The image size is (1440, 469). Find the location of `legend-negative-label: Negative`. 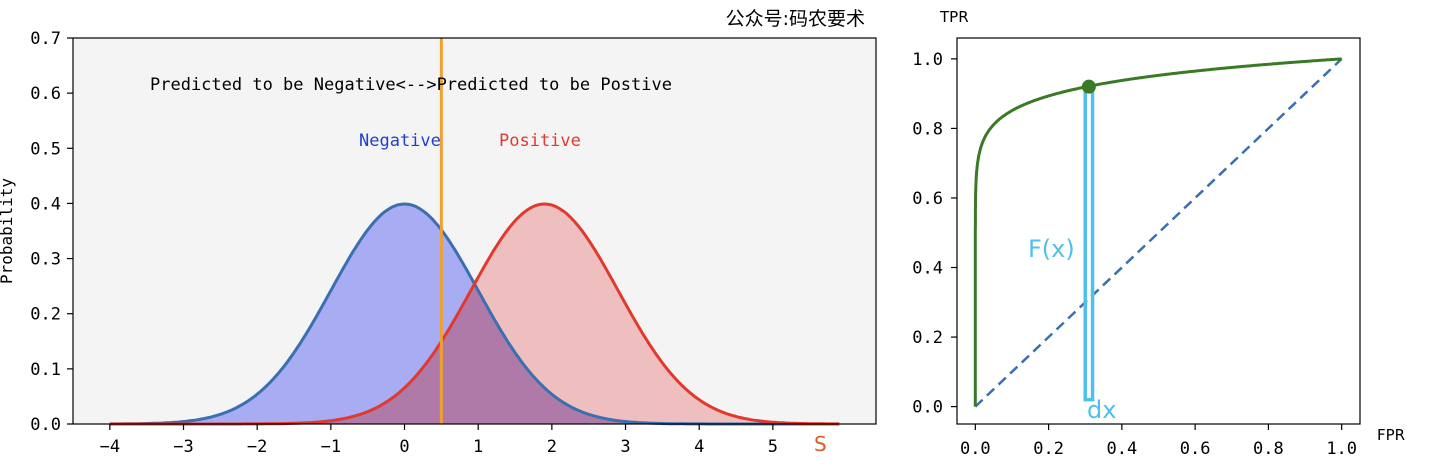

legend-negative-label: Negative is located at coordinates (400, 141).